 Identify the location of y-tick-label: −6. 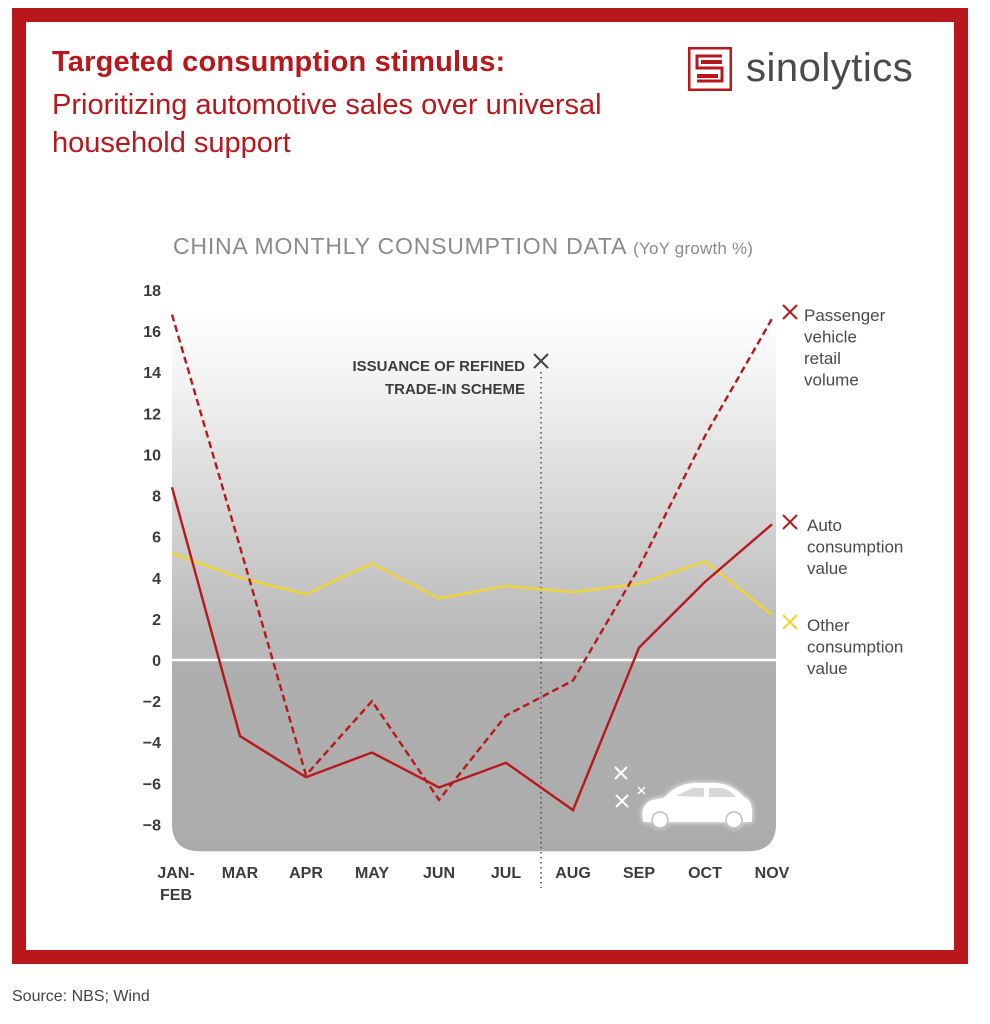
(152, 784).